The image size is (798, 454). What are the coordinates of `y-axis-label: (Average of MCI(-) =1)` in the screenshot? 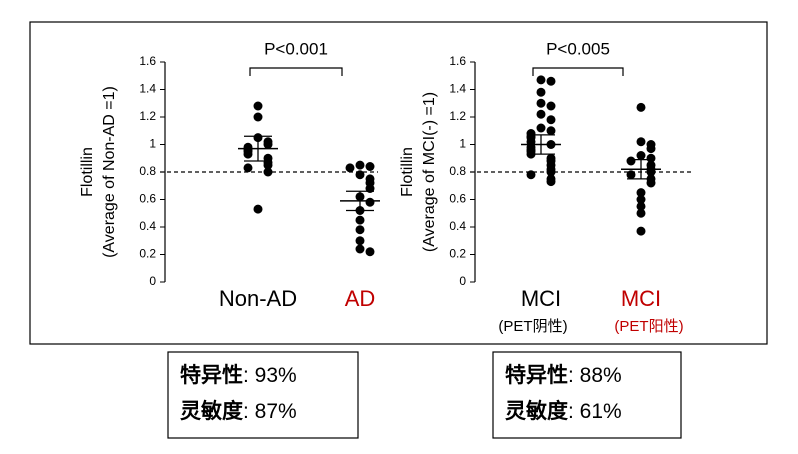 It's located at (429, 172).